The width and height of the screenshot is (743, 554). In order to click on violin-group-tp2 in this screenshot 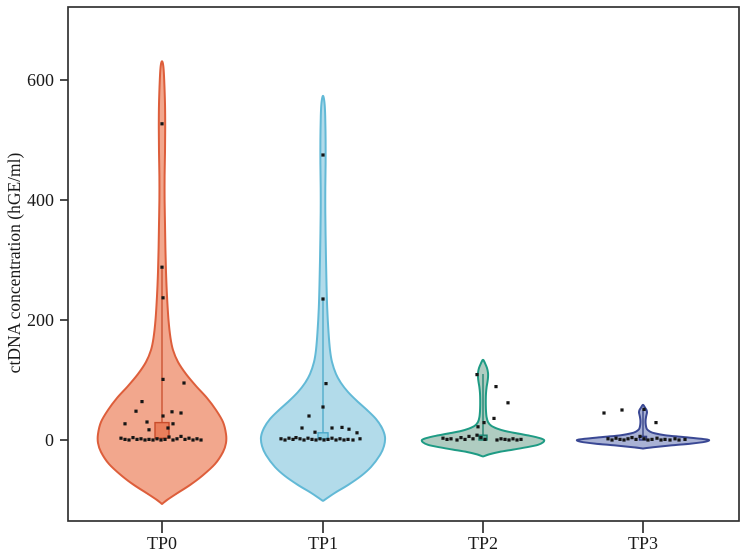, I will do `click(483, 408)`.